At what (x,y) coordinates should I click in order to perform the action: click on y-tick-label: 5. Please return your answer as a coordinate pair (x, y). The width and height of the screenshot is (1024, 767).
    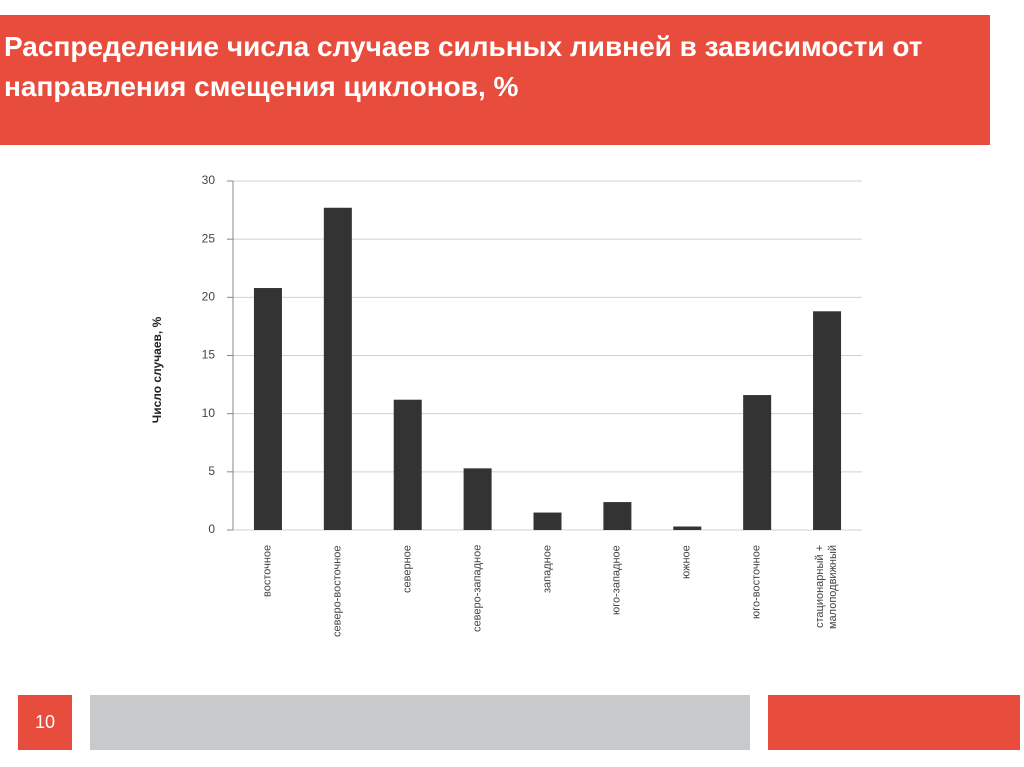
    Looking at the image, I should click on (211, 471).